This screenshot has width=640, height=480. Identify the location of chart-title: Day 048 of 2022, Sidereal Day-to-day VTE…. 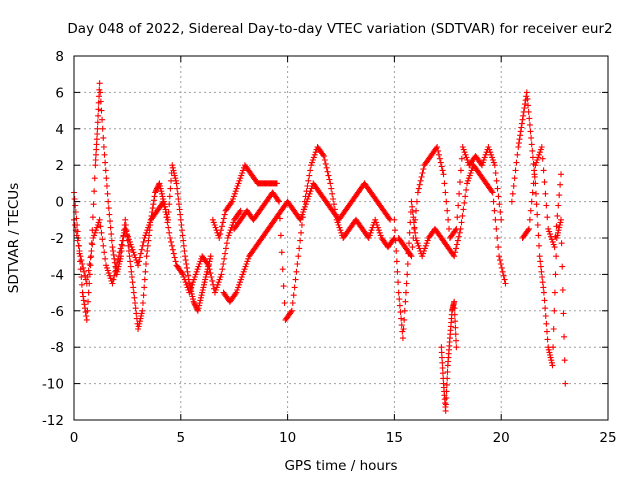
(339, 29).